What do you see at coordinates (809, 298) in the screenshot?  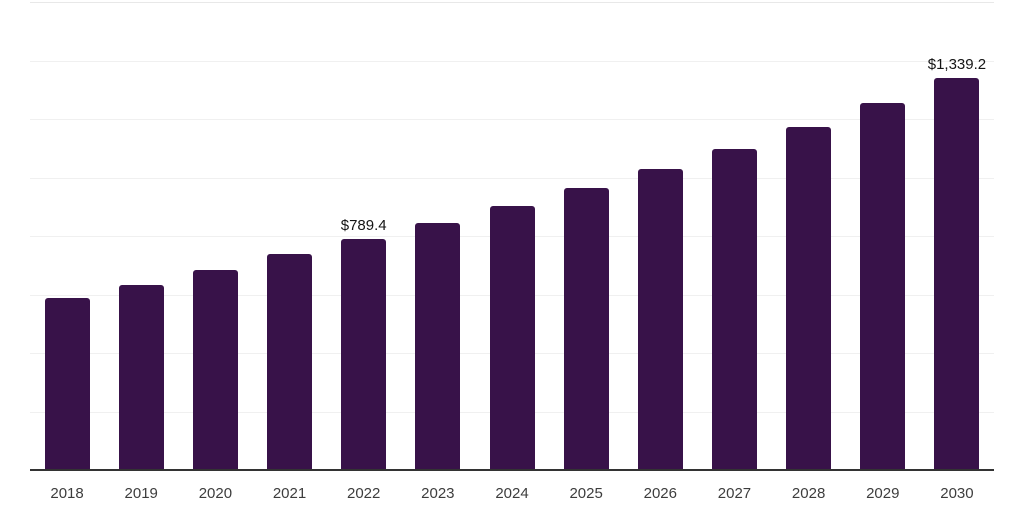 I see `bar-2028` at bounding box center [809, 298].